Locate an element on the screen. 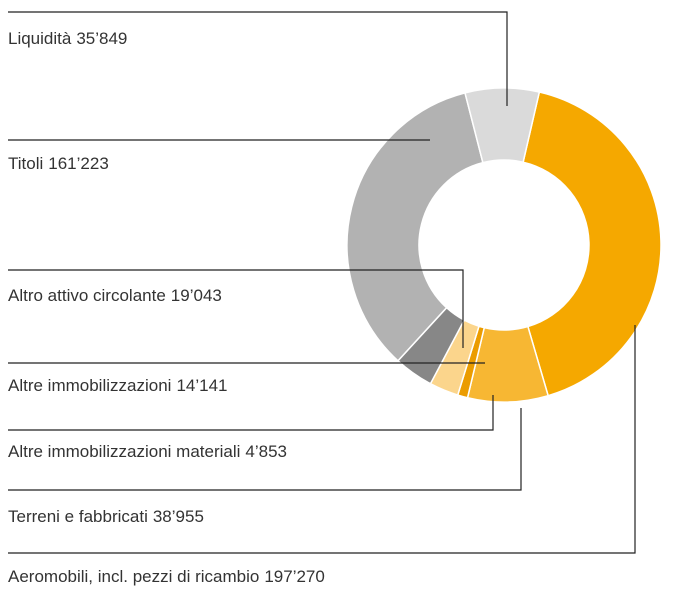  label-value: 14’141 is located at coordinates (201, 385).